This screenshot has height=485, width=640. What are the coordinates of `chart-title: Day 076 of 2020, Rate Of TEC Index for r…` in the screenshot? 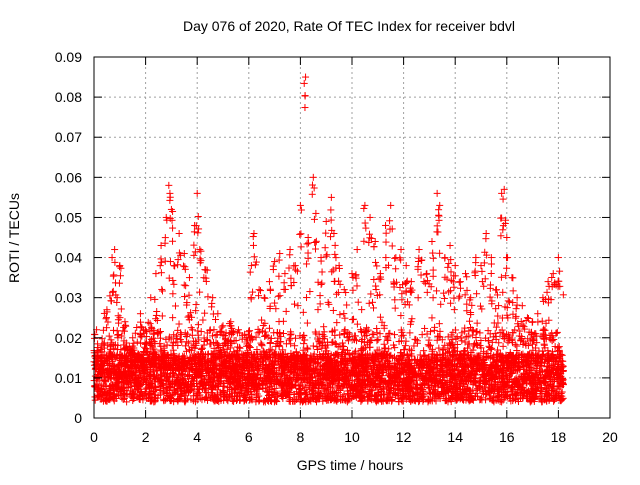 It's located at (349, 26).